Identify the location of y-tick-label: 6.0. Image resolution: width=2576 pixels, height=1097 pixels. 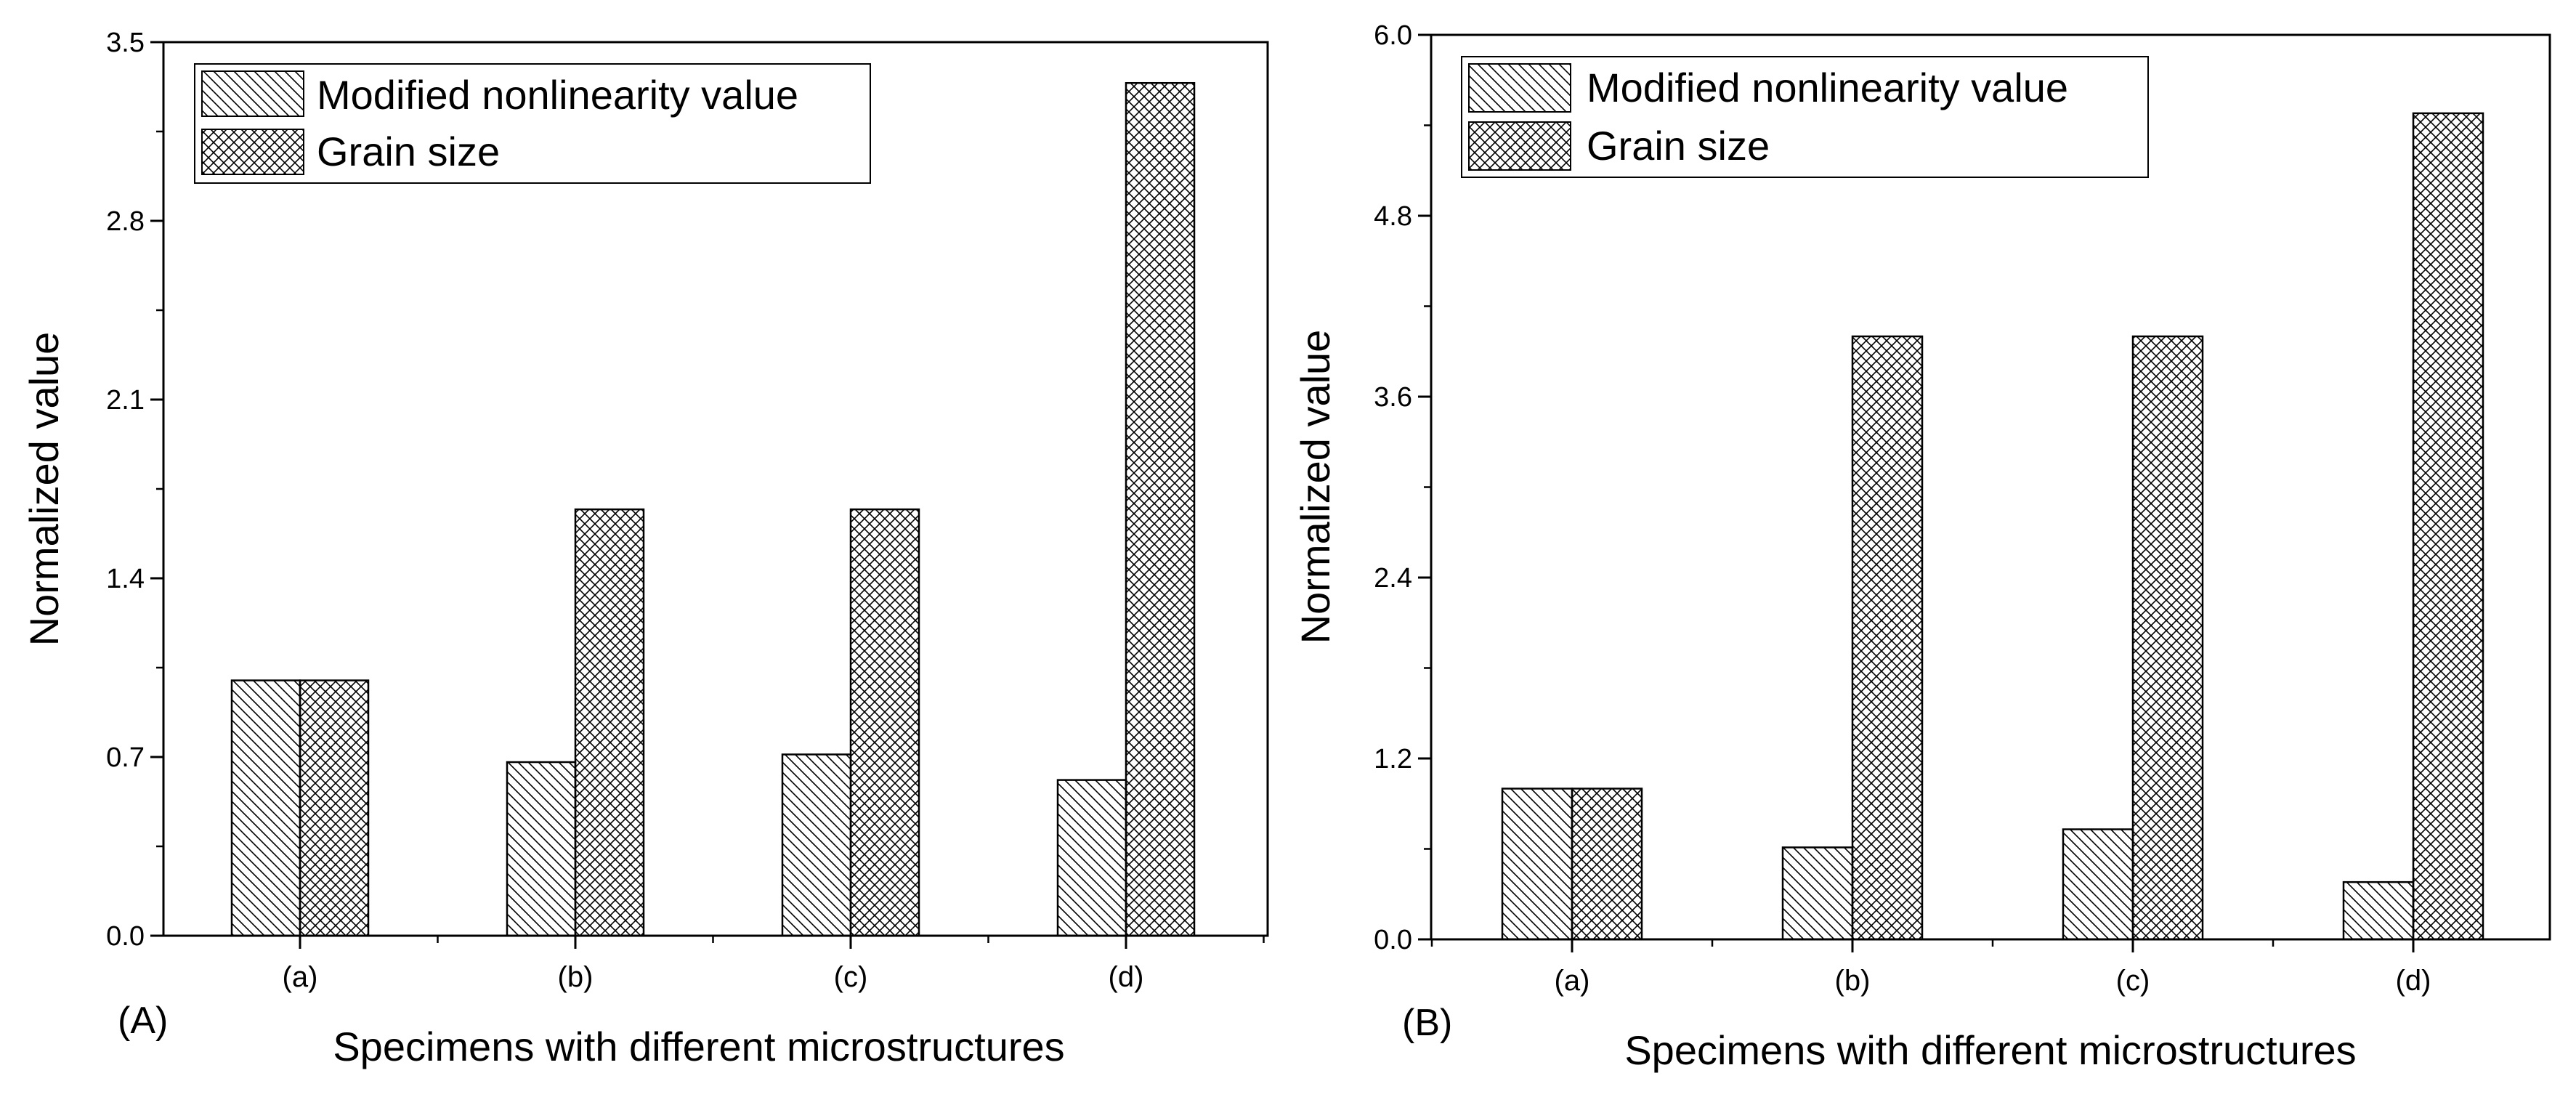
(1393, 35).